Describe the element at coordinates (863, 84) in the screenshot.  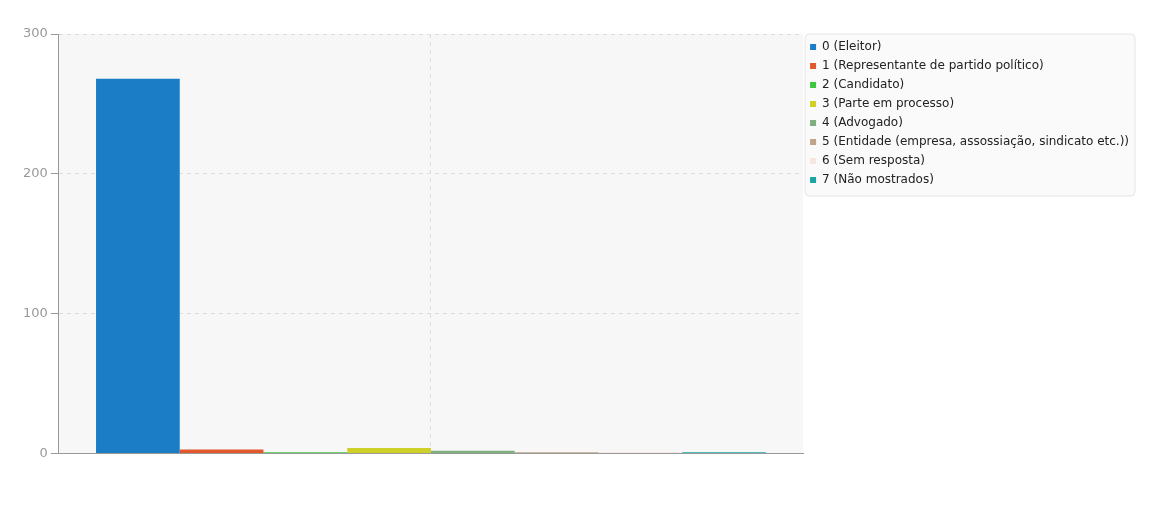
I see `legend-label: 2 (Candidato)` at that location.